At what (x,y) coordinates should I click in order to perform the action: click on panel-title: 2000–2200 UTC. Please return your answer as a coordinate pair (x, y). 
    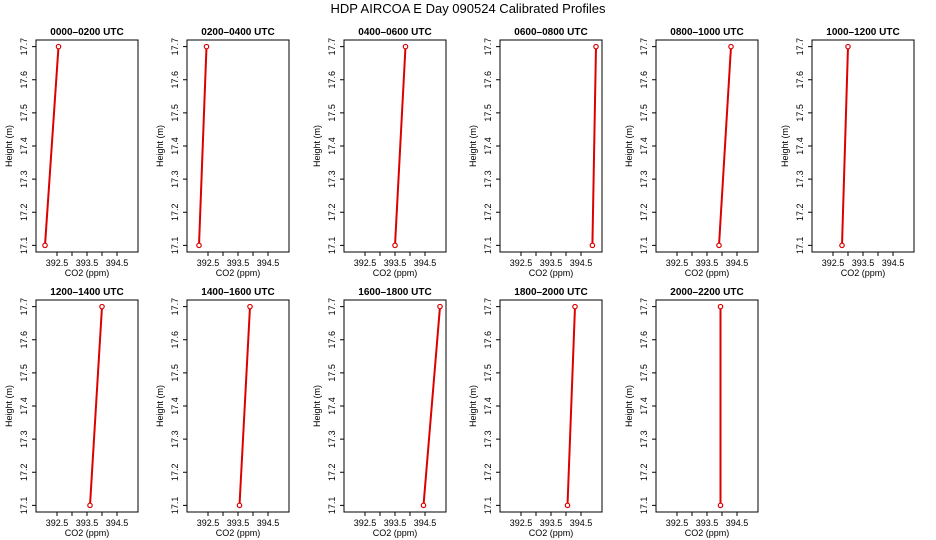
    Looking at the image, I should click on (706, 292).